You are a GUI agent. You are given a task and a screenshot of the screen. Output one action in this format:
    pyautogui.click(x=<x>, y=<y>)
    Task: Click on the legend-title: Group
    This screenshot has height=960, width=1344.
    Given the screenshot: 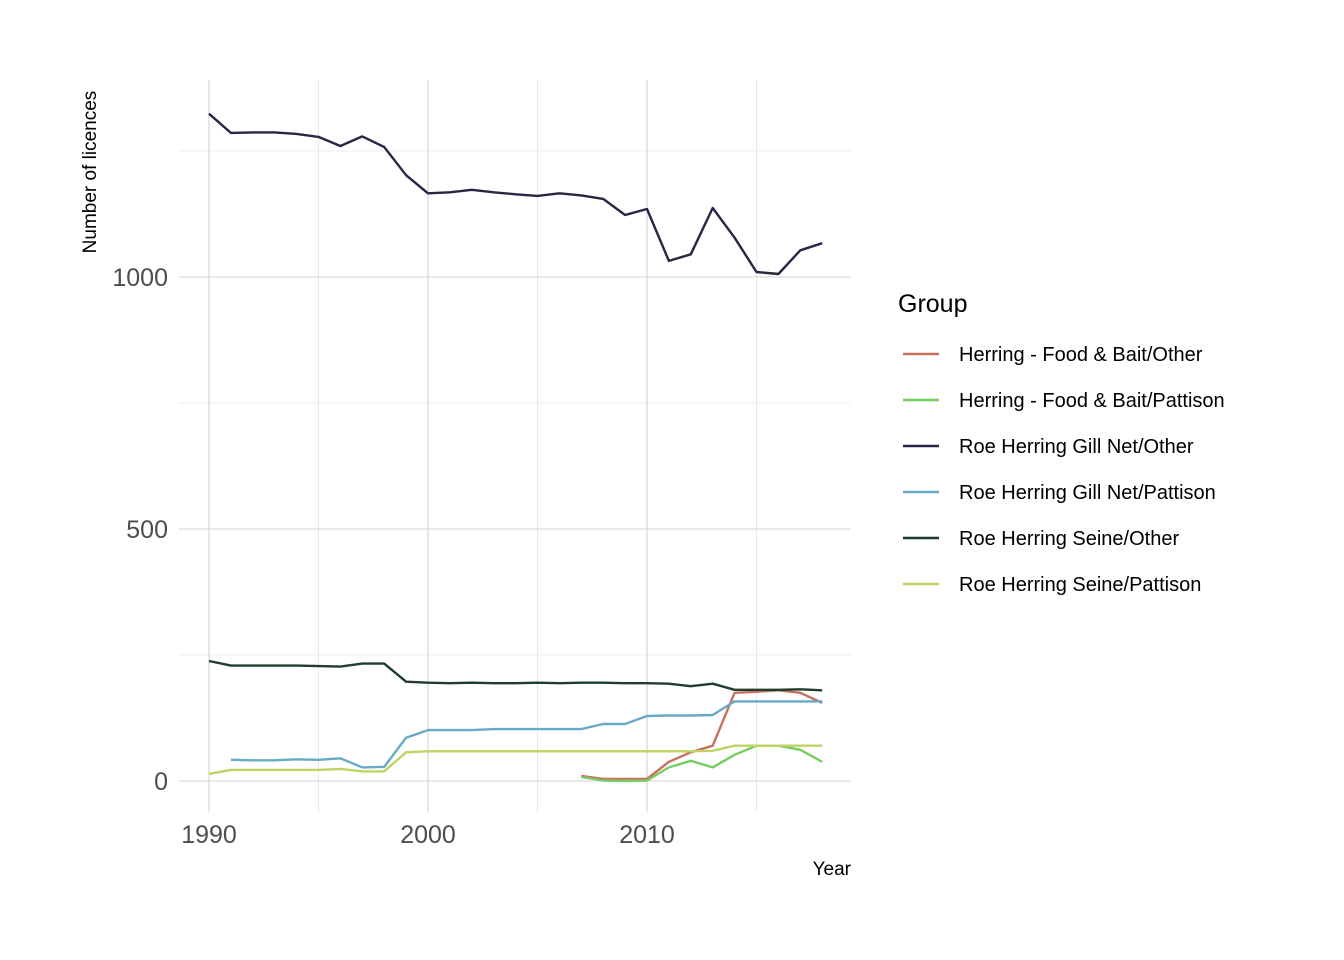 What is the action you would take?
    pyautogui.click(x=932, y=304)
    